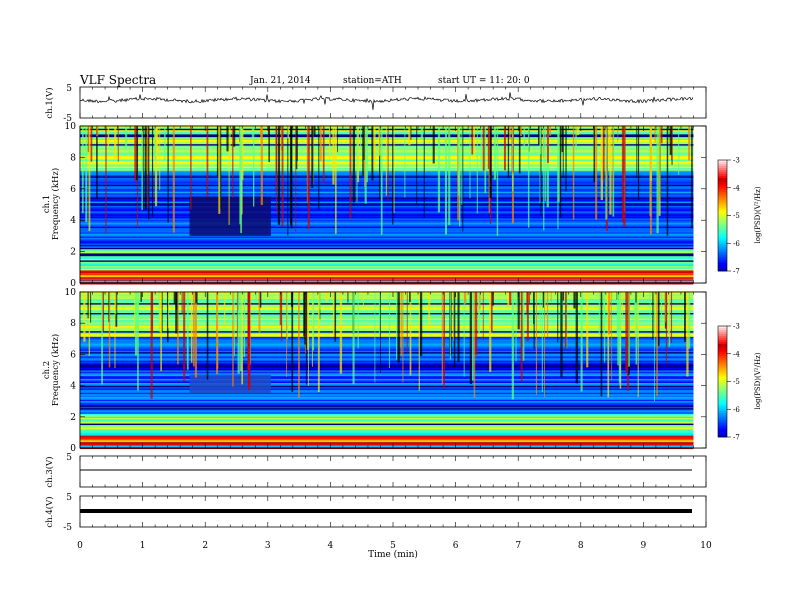 The image size is (792, 612). I want to click on ch1-colorbar-ticks: -3 -4 -5 -6 -7, so click(733, 216).